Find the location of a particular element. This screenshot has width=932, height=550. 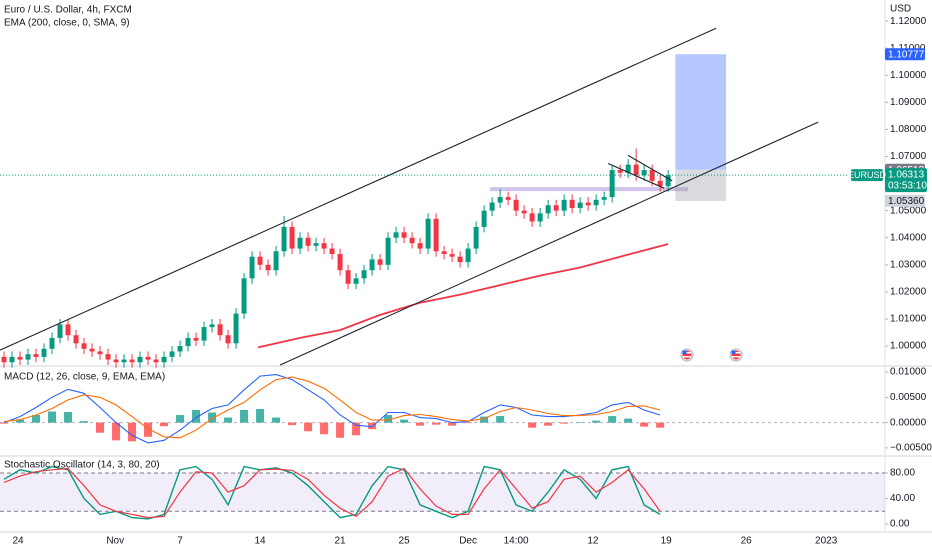

signal-line is located at coordinates (332, 407).